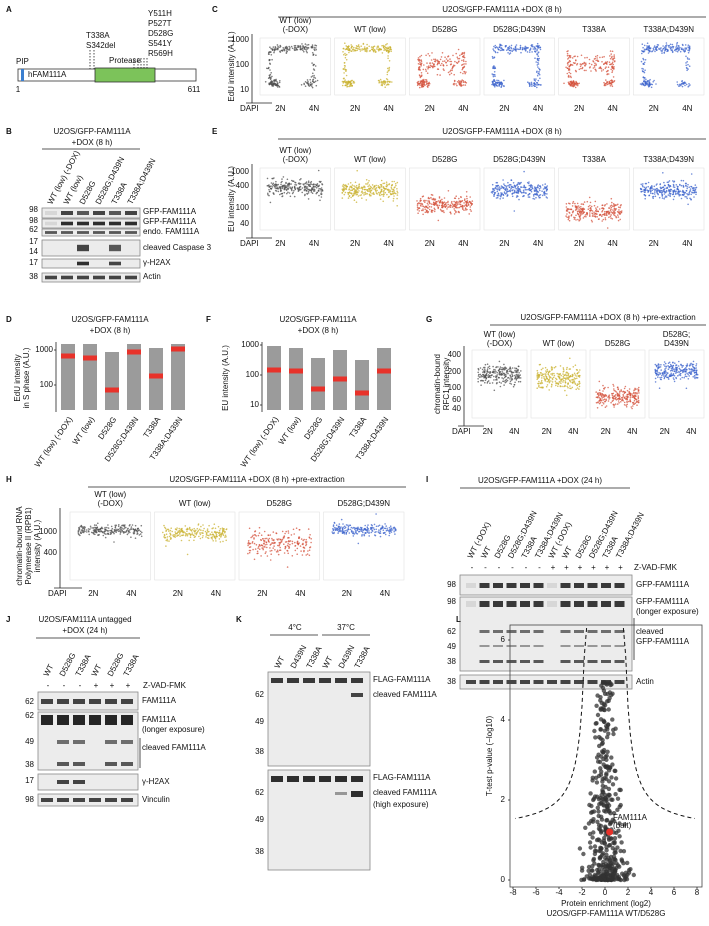 The width and height of the screenshot is (709, 926). I want to click on condition-label: D439N, so click(676, 343).